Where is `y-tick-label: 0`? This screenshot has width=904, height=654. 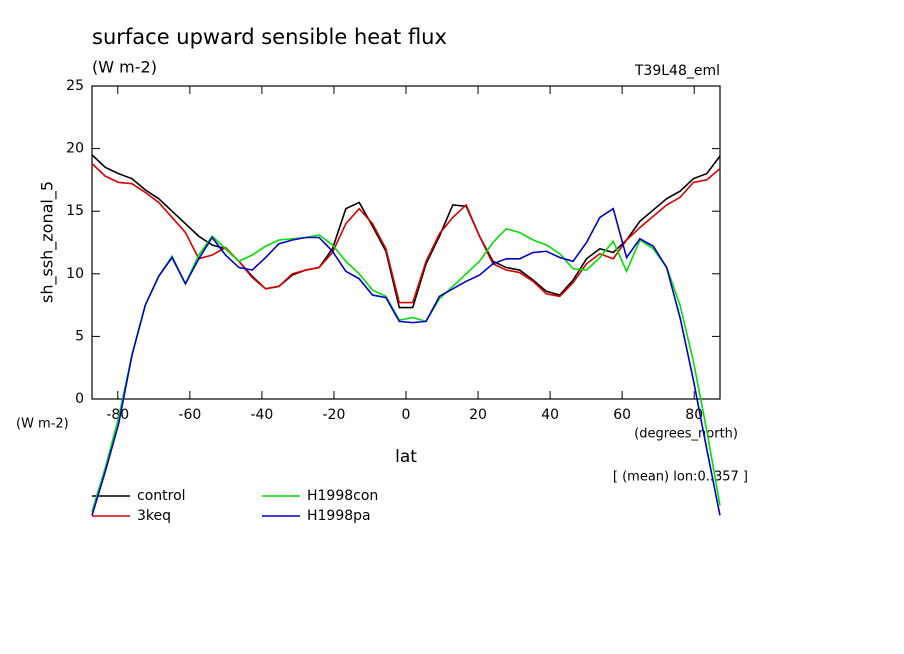
y-tick-label: 0 is located at coordinates (79, 399).